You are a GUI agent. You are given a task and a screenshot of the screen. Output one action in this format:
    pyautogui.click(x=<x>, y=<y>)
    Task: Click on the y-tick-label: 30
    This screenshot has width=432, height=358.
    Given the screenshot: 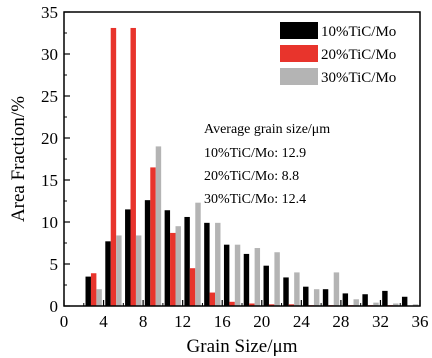 What is the action you would take?
    pyautogui.click(x=49, y=54)
    